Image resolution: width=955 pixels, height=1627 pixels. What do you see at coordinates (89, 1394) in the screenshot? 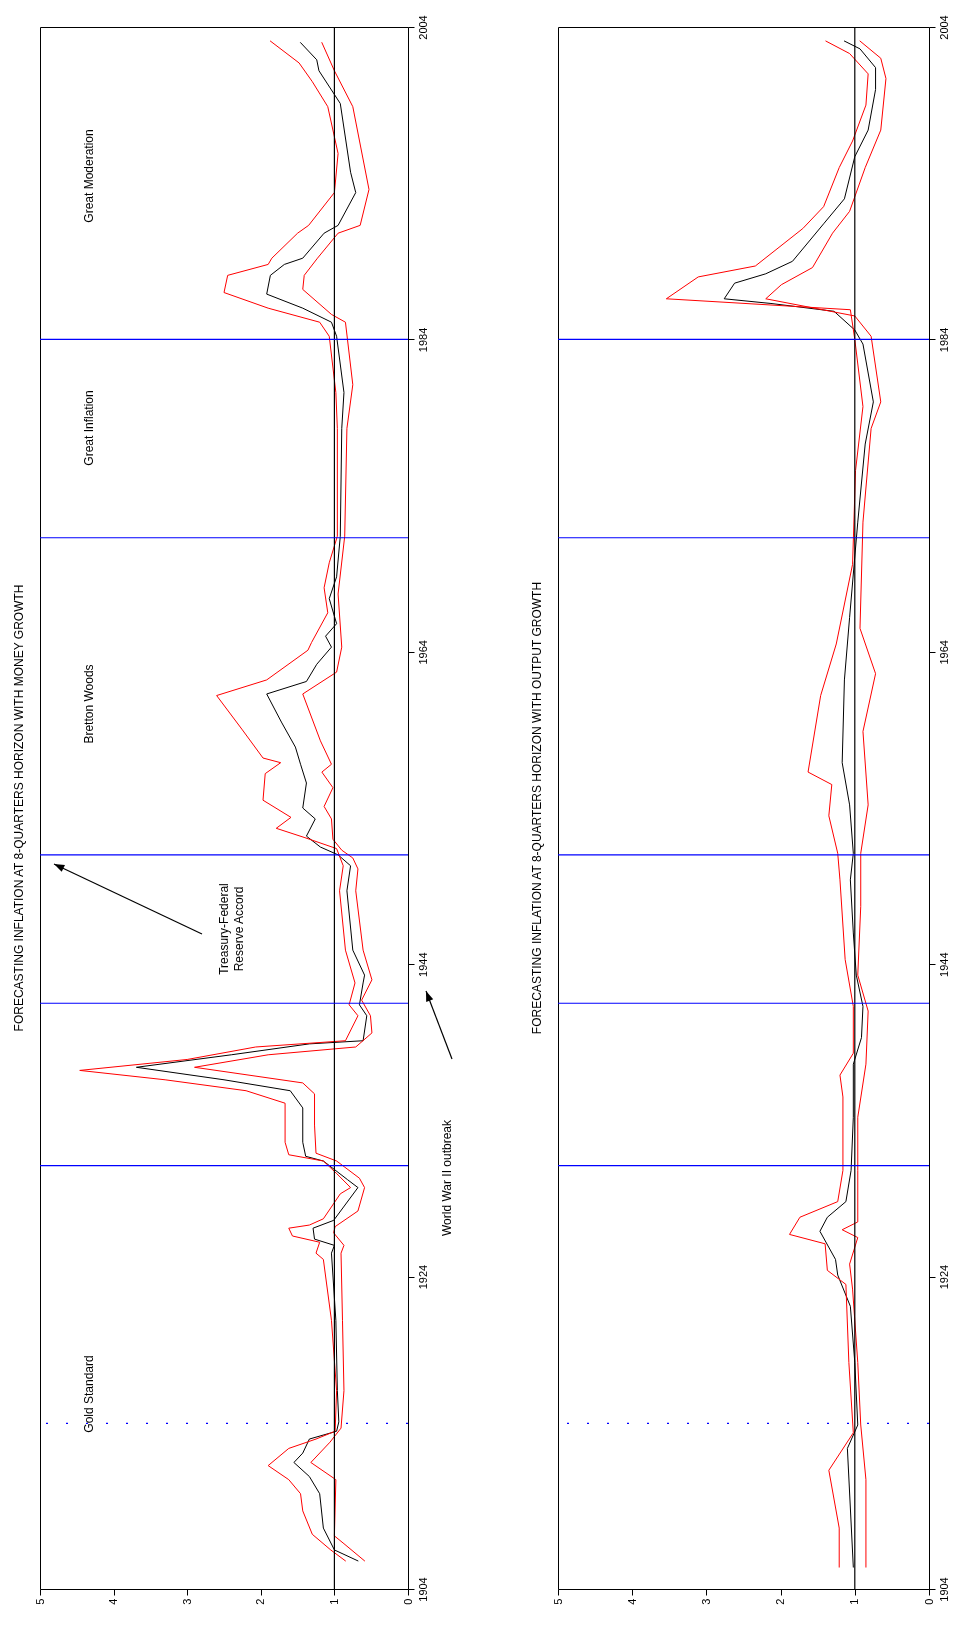
I see `annotation: Gold Standard` at bounding box center [89, 1394].